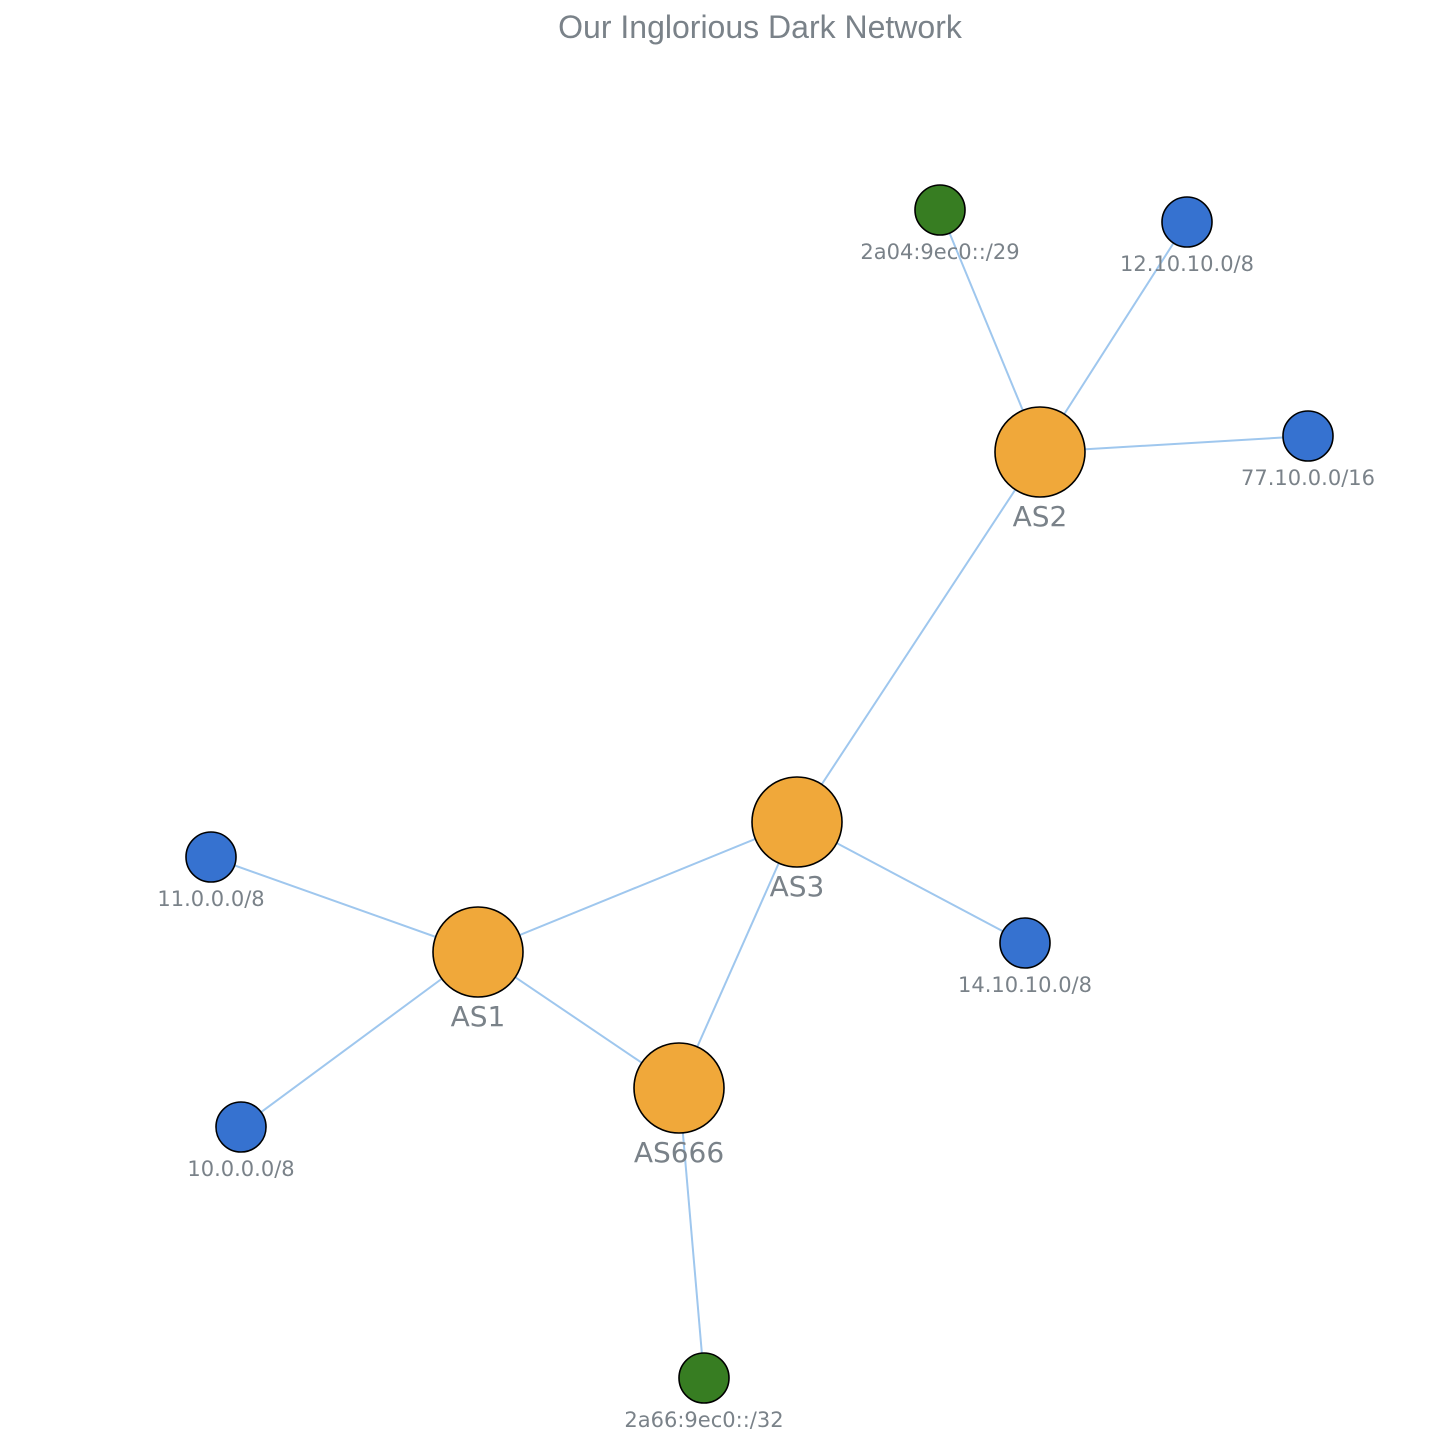 The height and width of the screenshot is (1452, 1444). What do you see at coordinates (797, 822) in the screenshot?
I see `as-node-as3` at bounding box center [797, 822].